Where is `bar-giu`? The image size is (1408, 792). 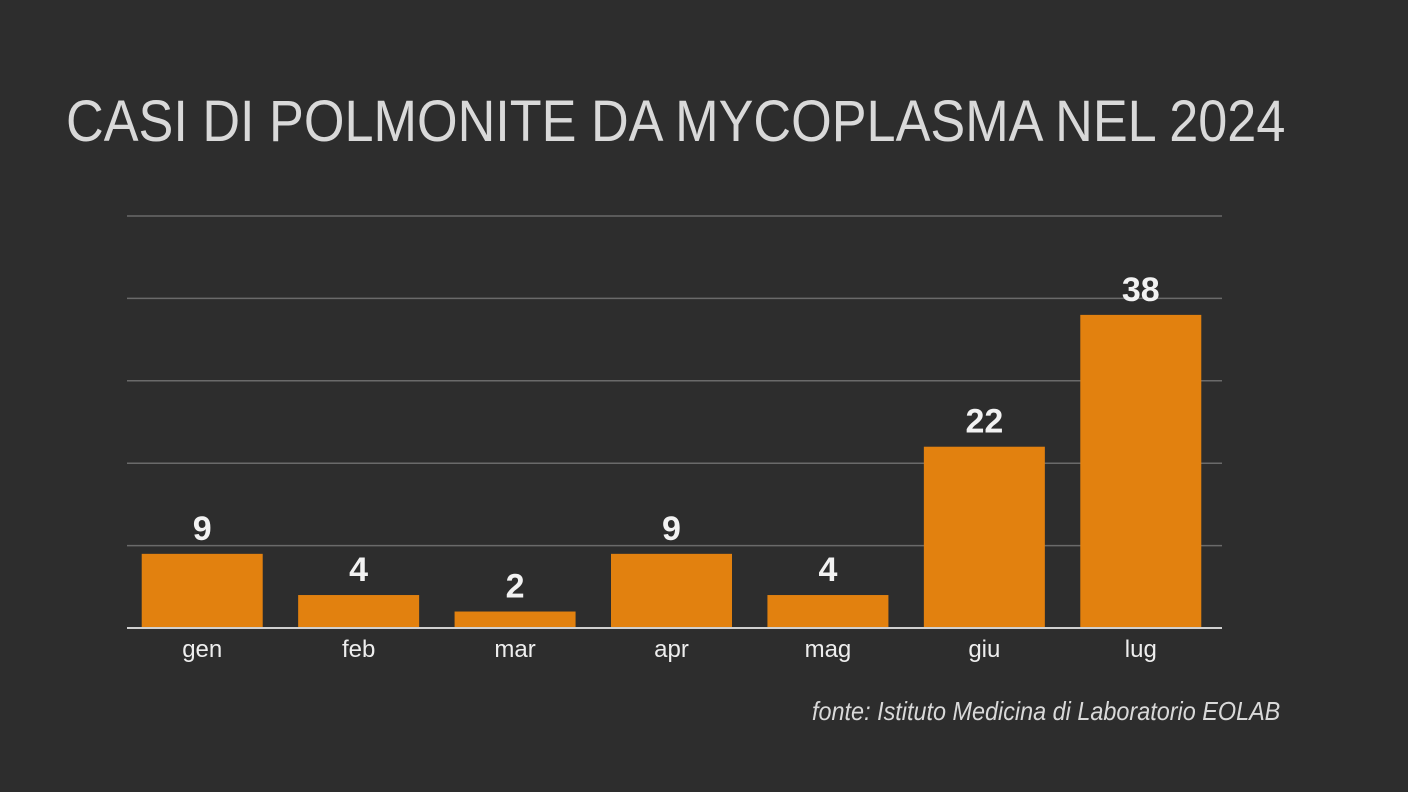 bar-giu is located at coordinates (984, 537).